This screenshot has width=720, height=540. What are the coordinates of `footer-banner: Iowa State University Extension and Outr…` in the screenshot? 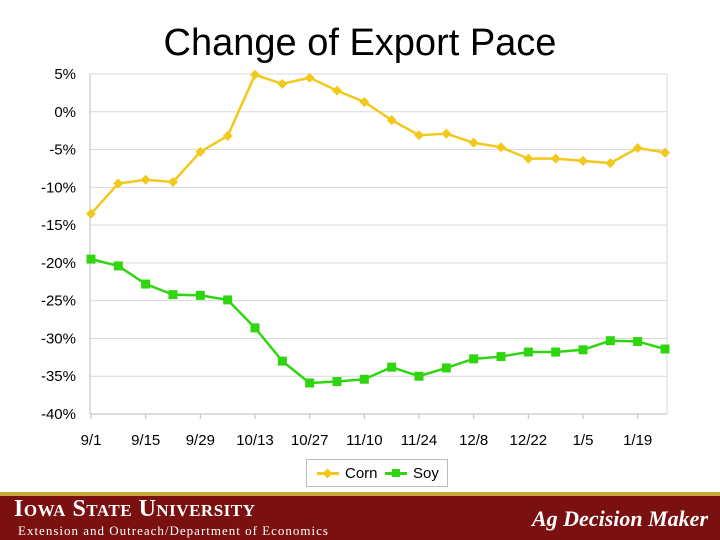 It's located at (360, 516).